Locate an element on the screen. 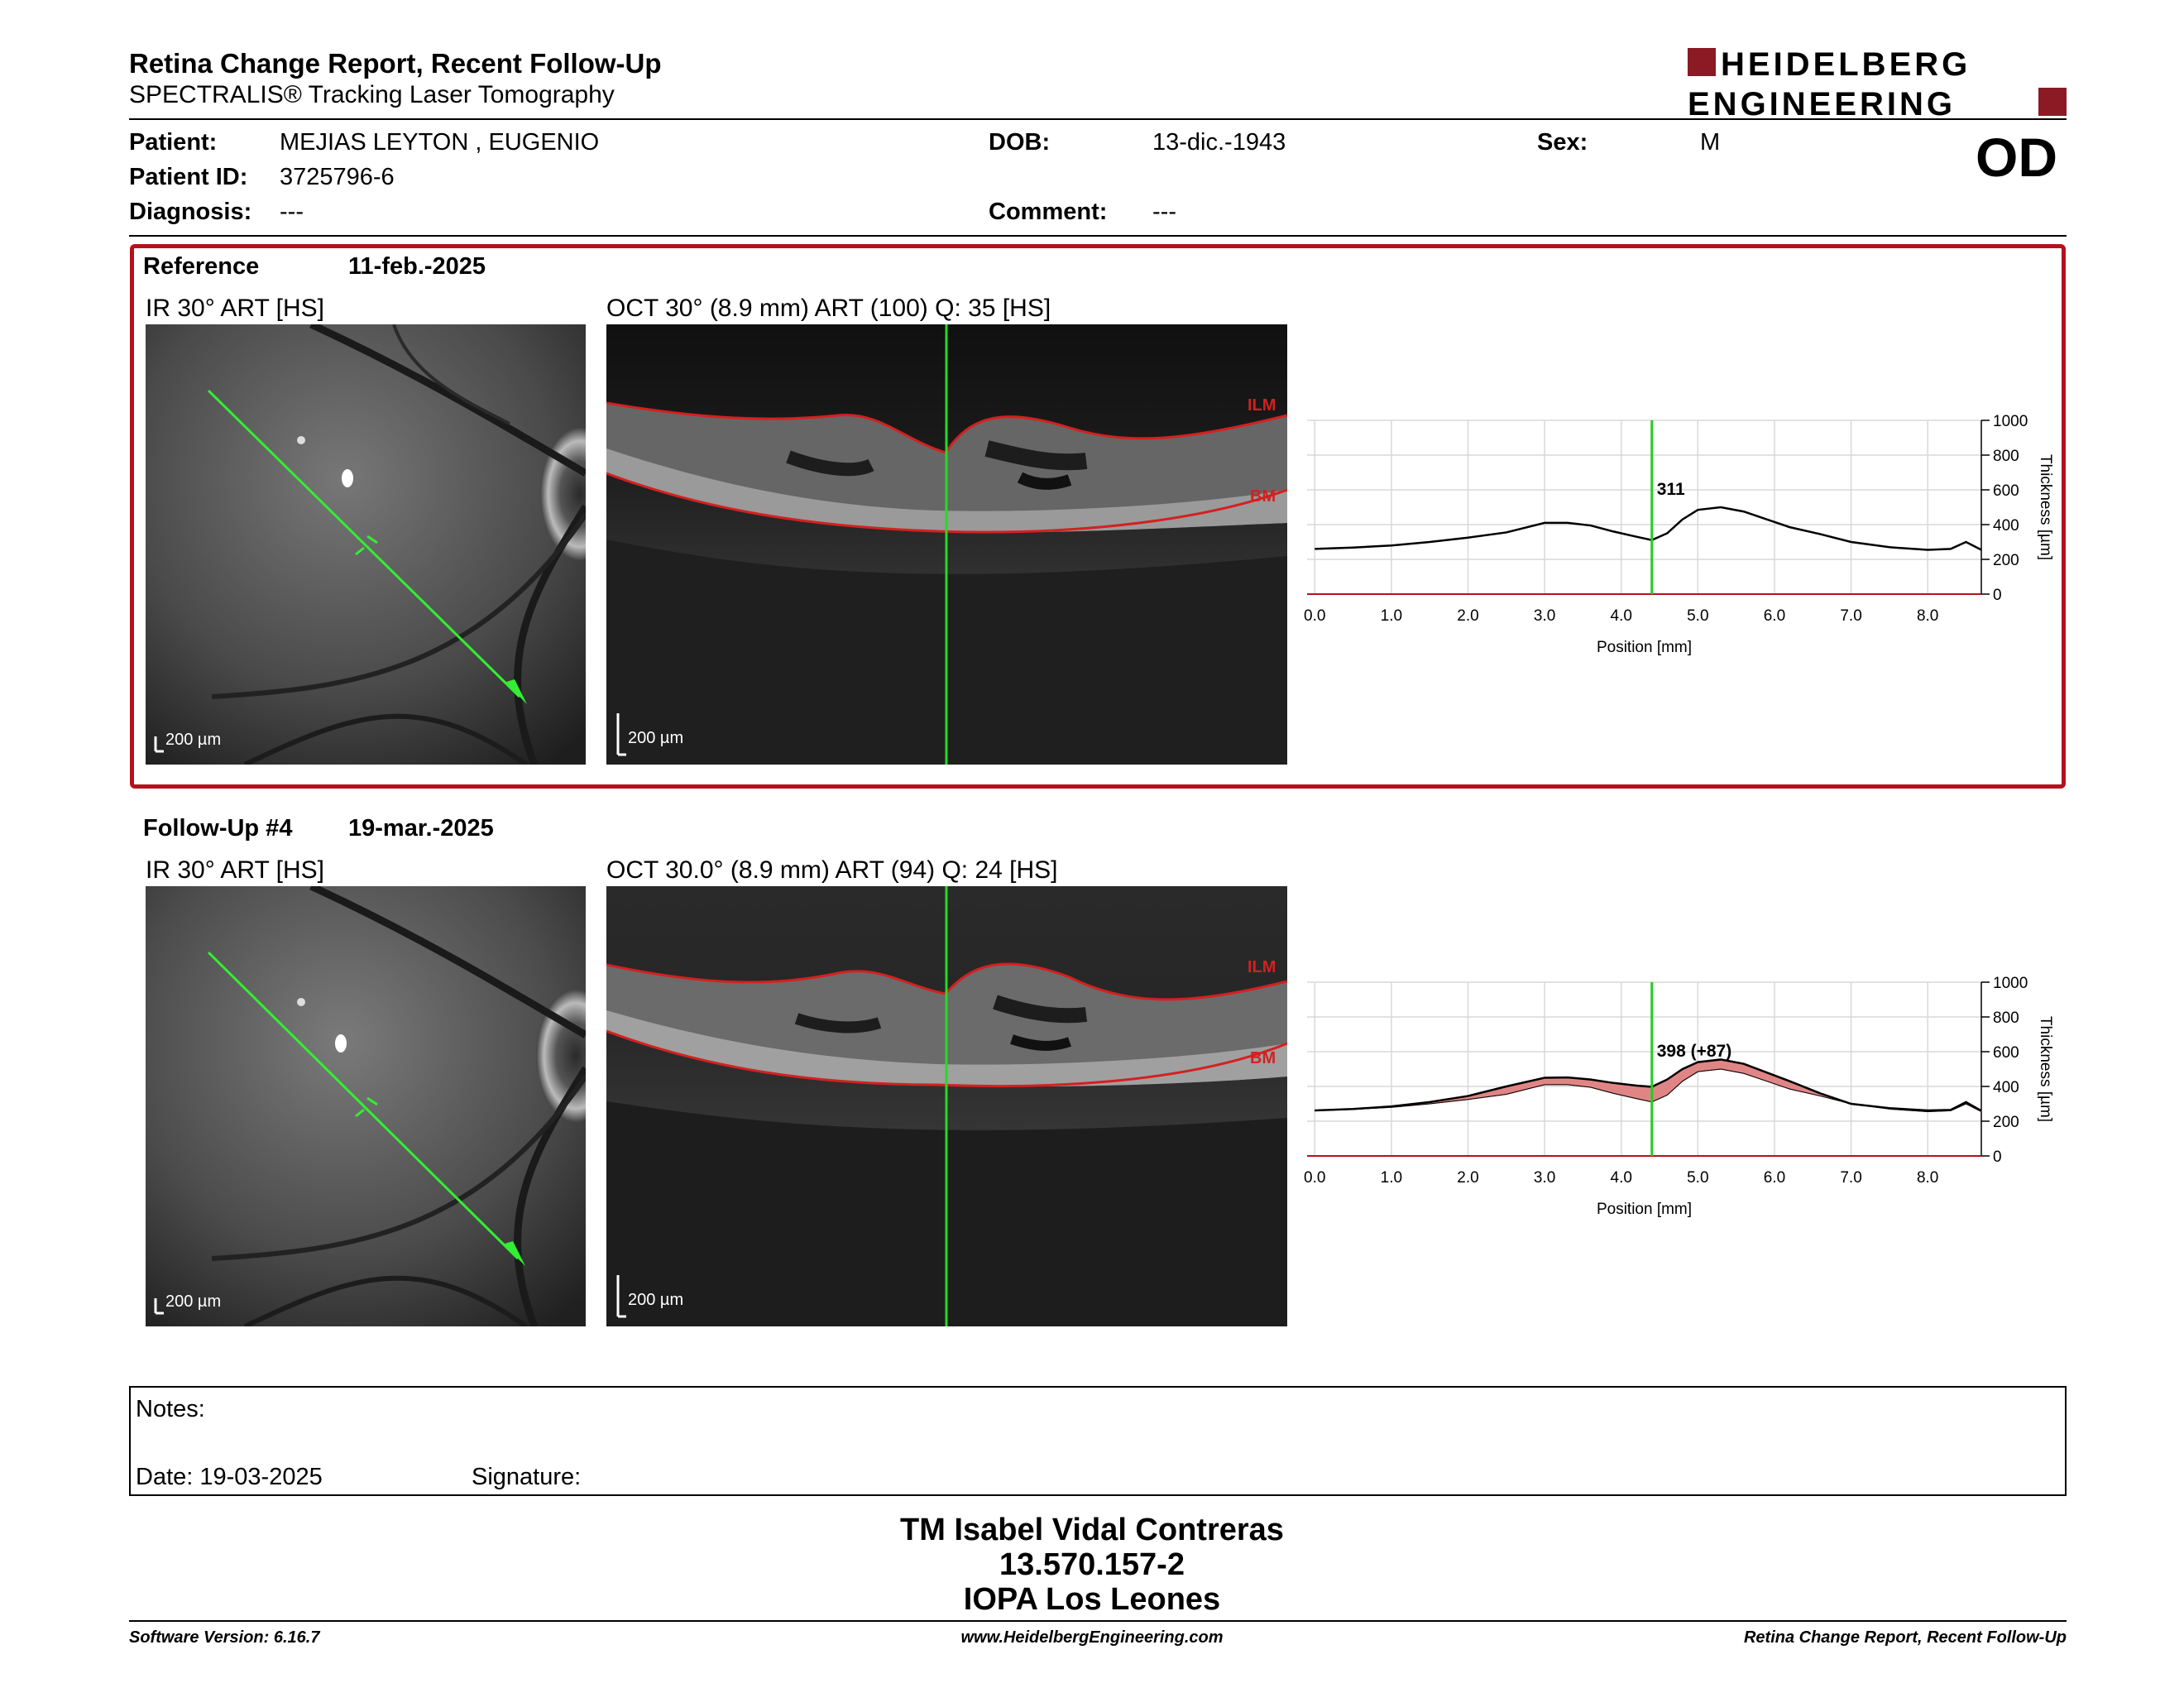 The height and width of the screenshot is (1688, 2184). followup-date: 19-mar.-2025 is located at coordinates (421, 828).